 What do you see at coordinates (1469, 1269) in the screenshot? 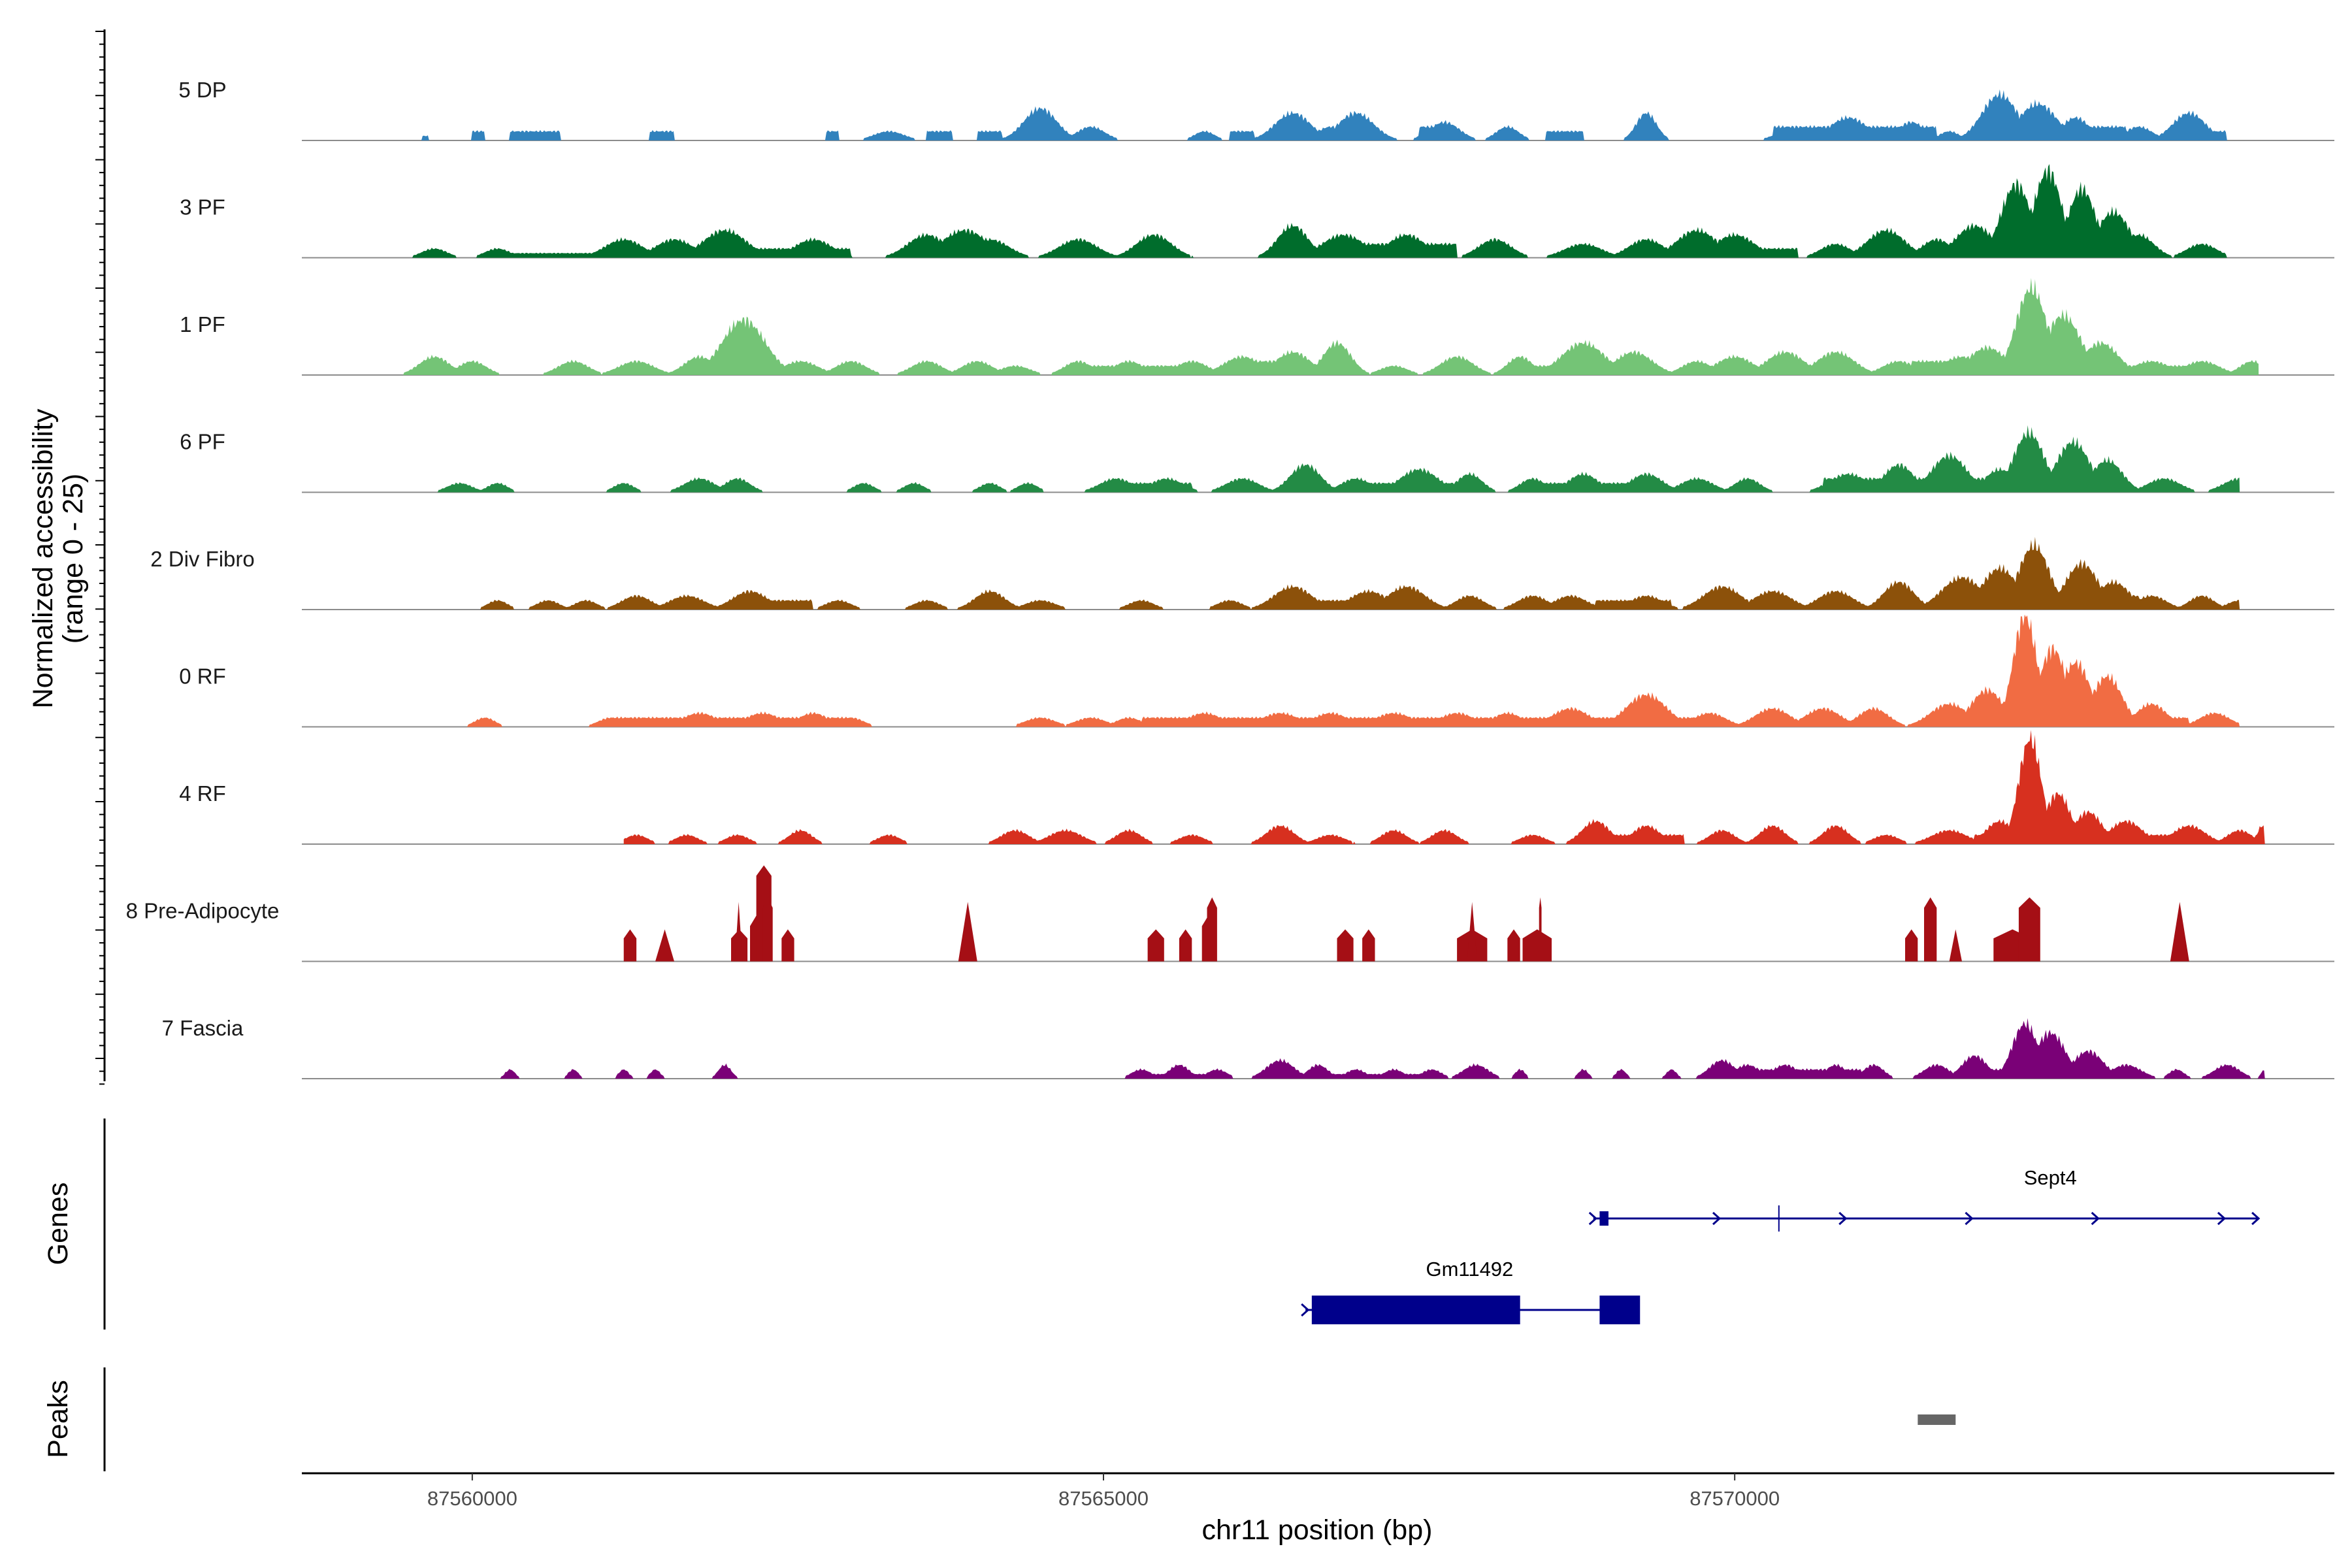
I see `gene-label: Gm11492` at bounding box center [1469, 1269].